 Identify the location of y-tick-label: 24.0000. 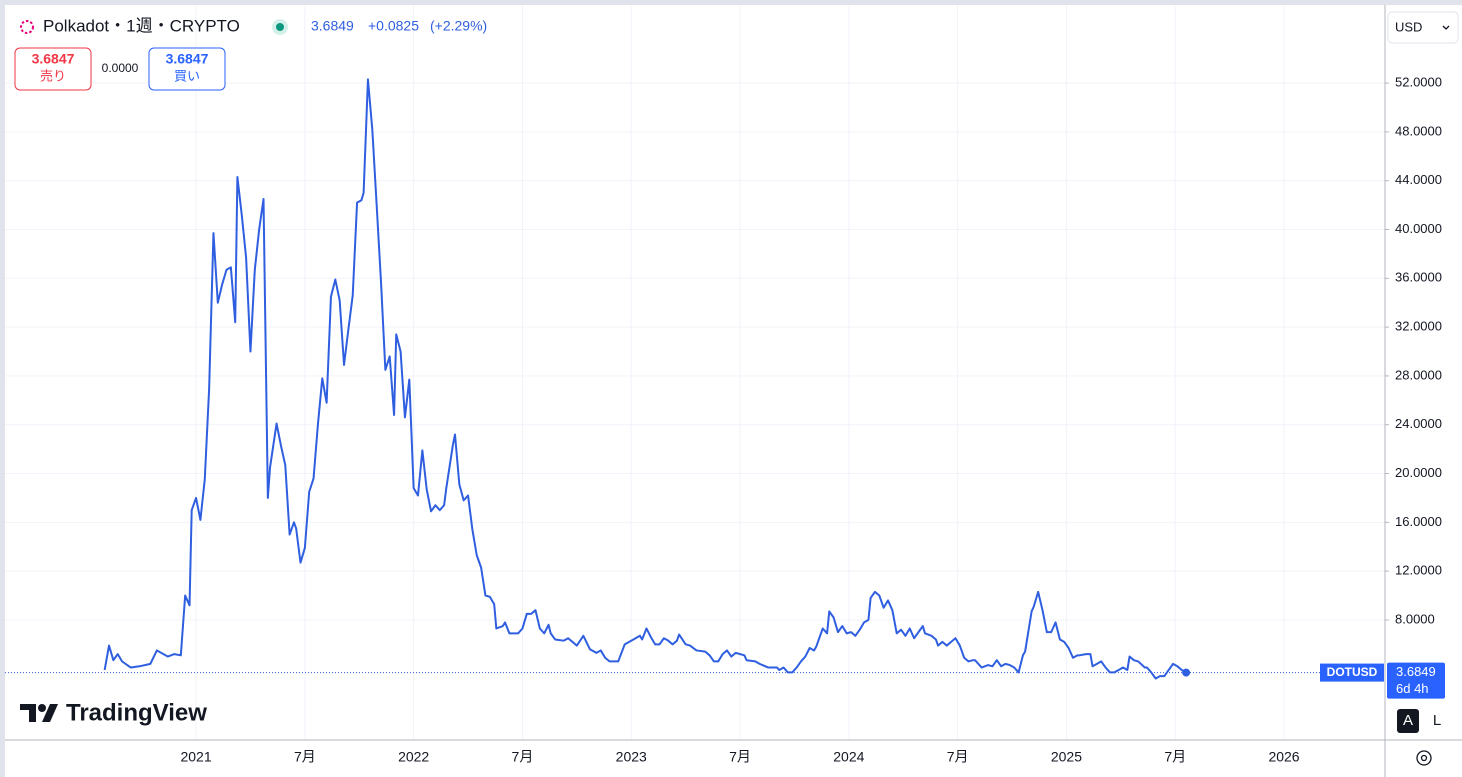
(1418, 423).